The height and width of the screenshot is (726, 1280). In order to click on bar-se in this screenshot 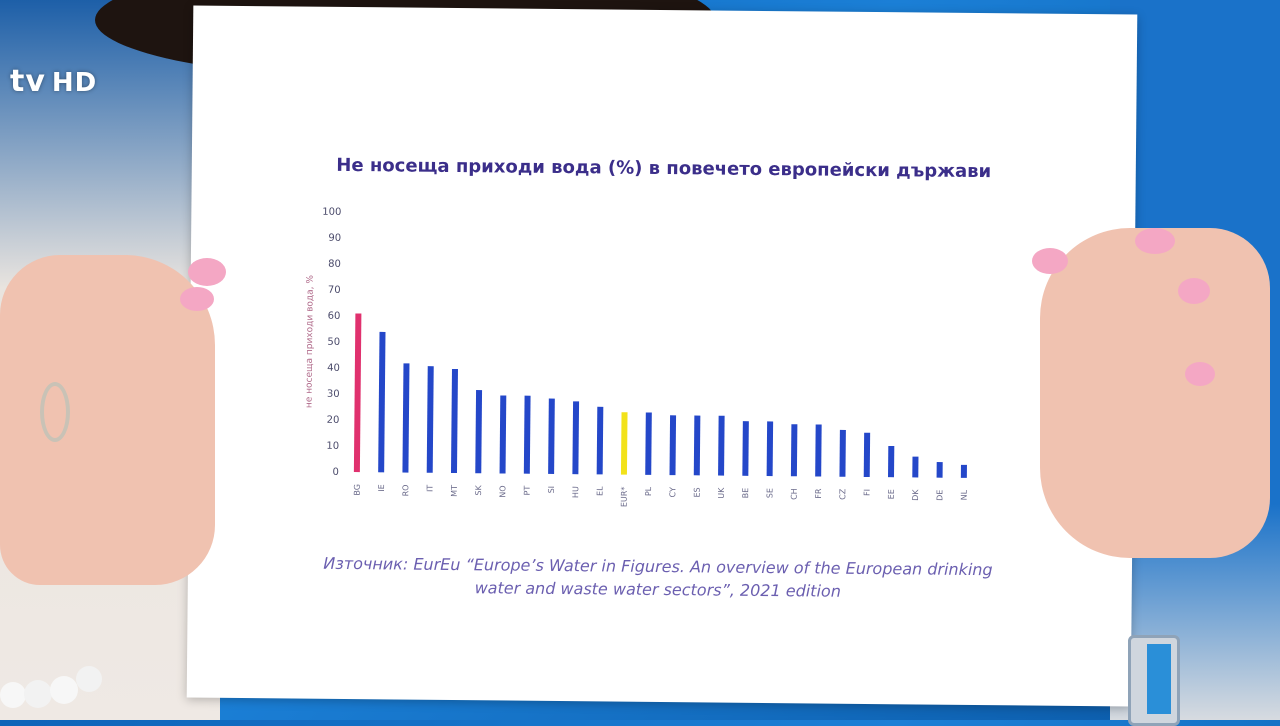, I will do `click(770, 449)`.